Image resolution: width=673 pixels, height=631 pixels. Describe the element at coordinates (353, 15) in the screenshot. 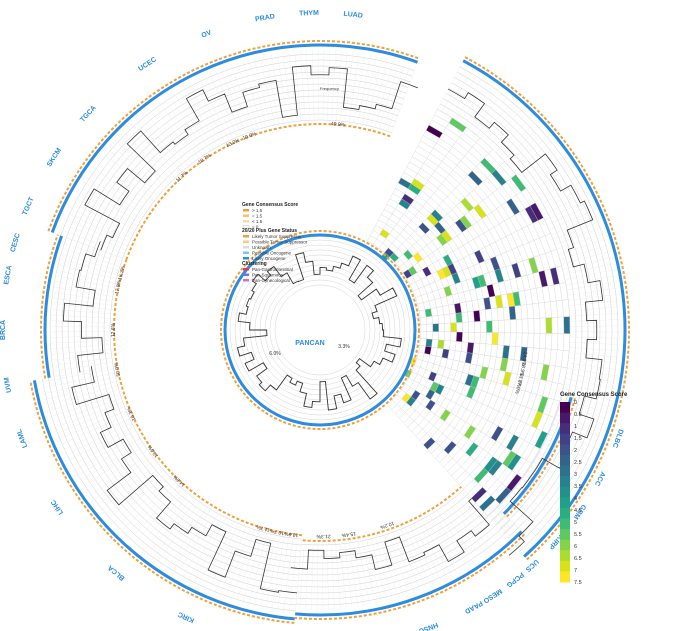

I see `cancer-type-label: LUAD` at that location.